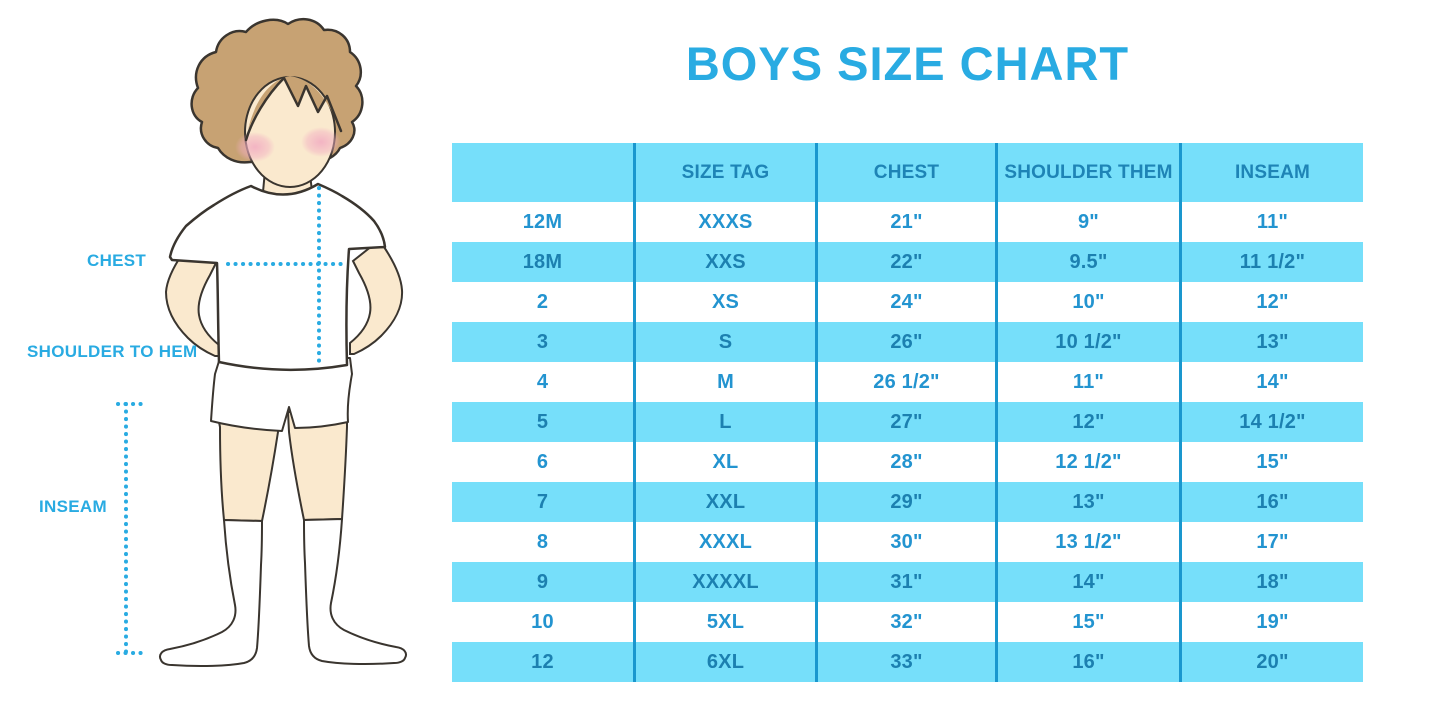  Describe the element at coordinates (321, 142) in the screenshot. I see `blush-right` at that location.